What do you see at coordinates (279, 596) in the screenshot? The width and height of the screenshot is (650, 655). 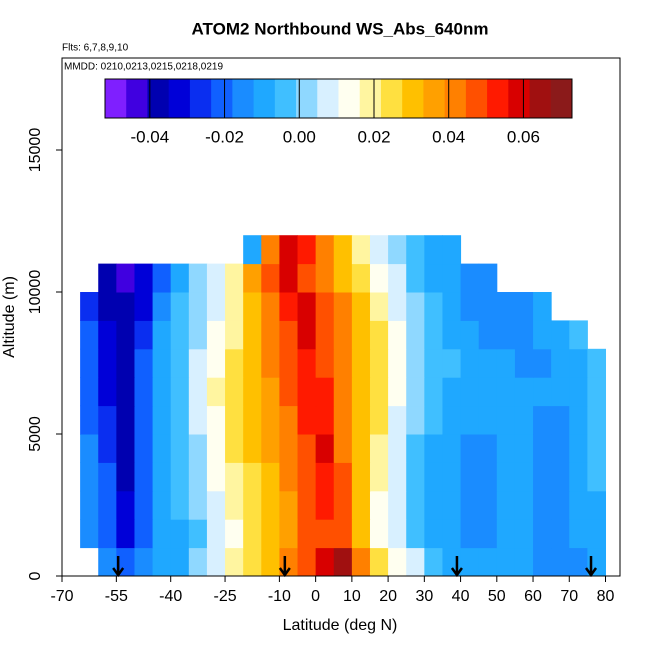 I see `x-tick-label: -10` at bounding box center [279, 596].